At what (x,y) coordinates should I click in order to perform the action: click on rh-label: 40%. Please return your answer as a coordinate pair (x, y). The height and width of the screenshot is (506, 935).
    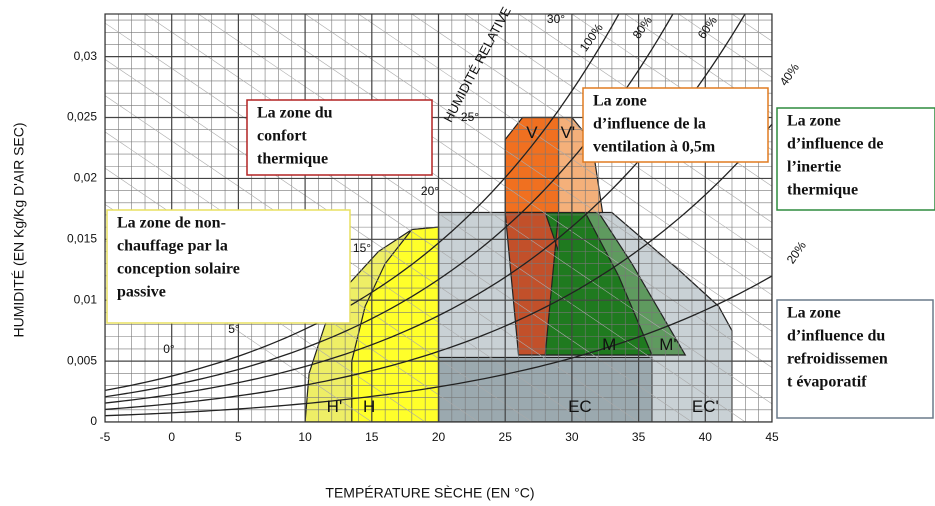
    Looking at the image, I should click on (789, 74).